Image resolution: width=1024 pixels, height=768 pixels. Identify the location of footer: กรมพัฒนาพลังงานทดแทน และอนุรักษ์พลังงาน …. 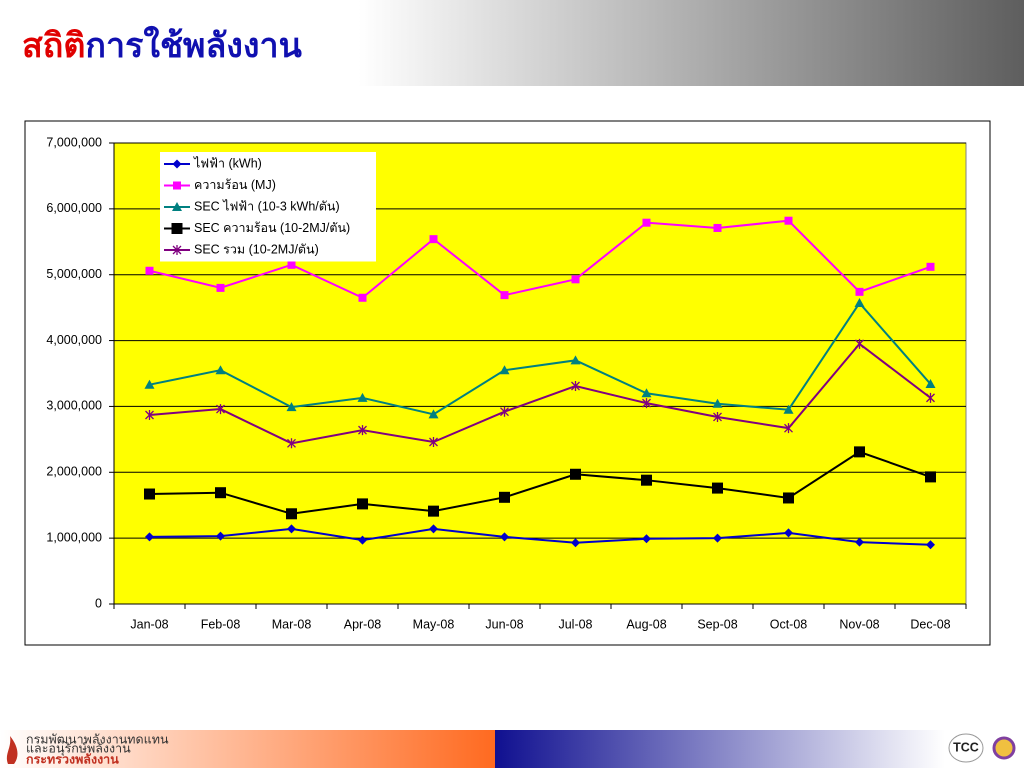
(508, 749).